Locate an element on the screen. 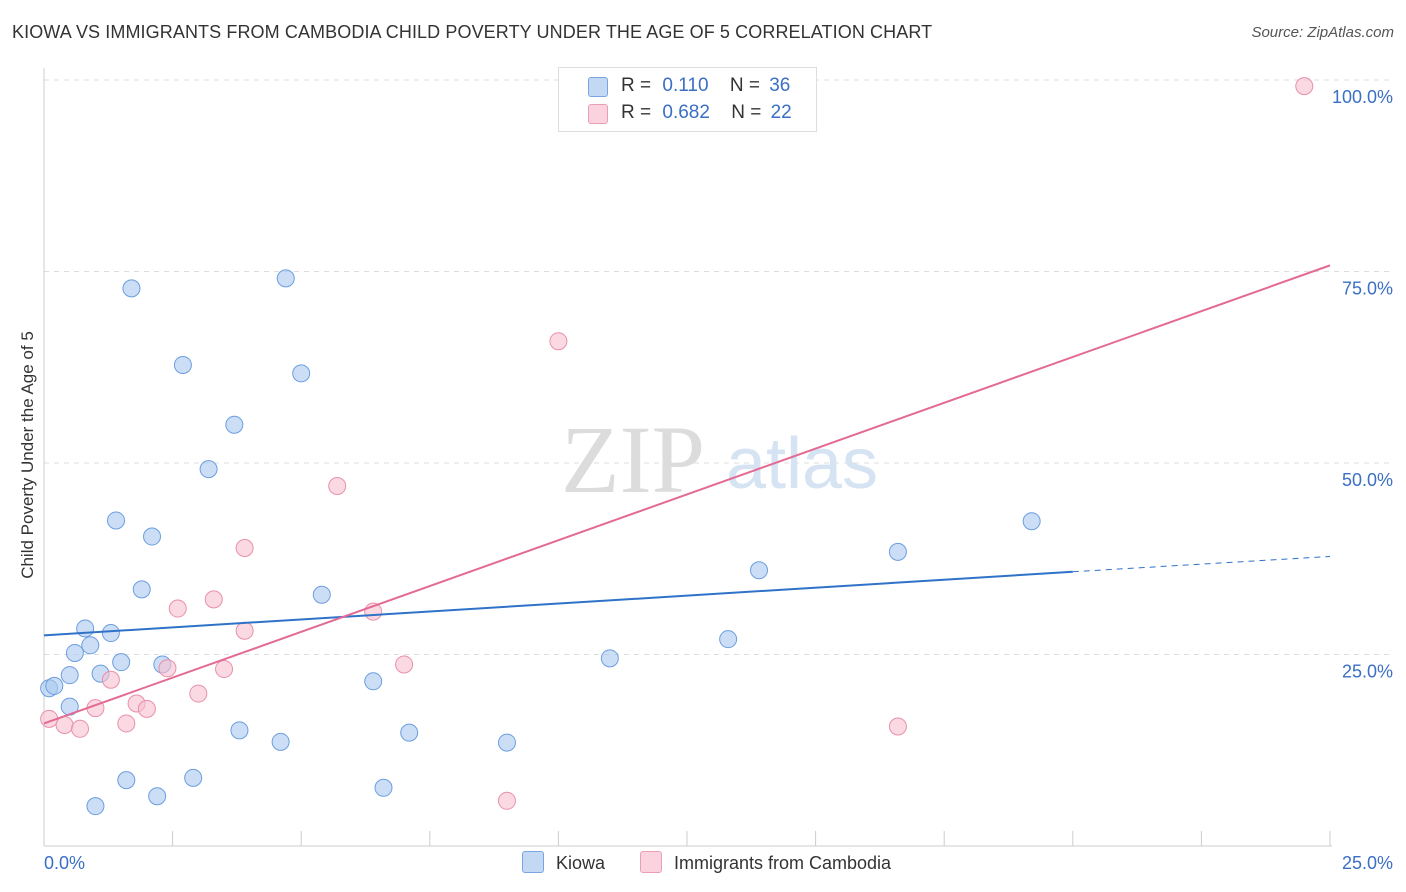 The height and width of the screenshot is (892, 1406). y-tick-label: 25.0% is located at coordinates (1367, 672).